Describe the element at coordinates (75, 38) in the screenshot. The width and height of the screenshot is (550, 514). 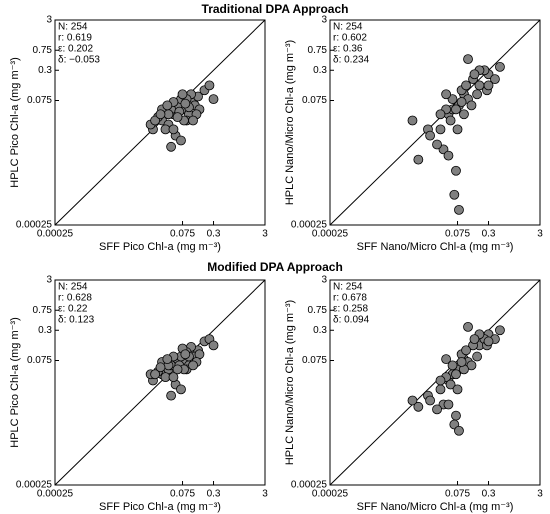
I see `stat-text: r: 0.619` at that location.